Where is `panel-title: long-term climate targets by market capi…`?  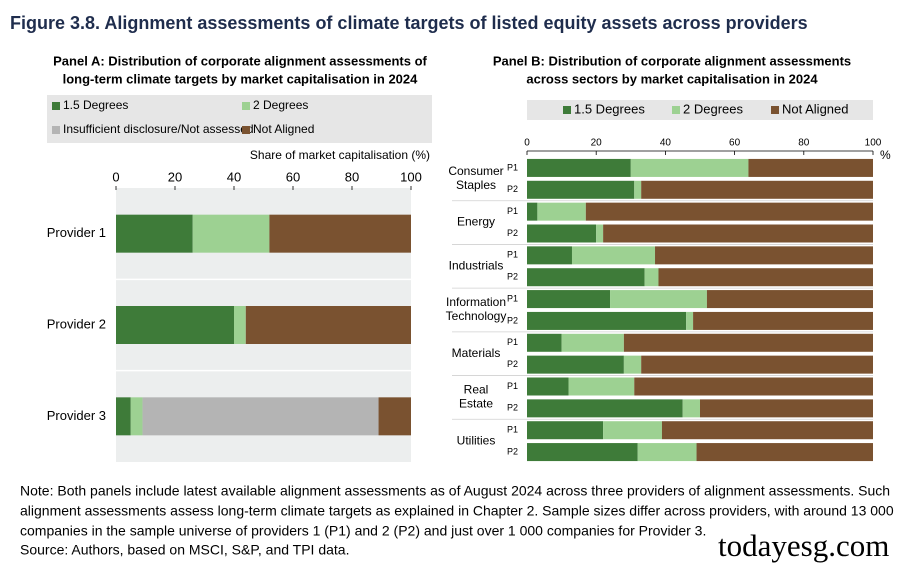
panel-title: long-term climate targets by market capi… is located at coordinates (241, 78).